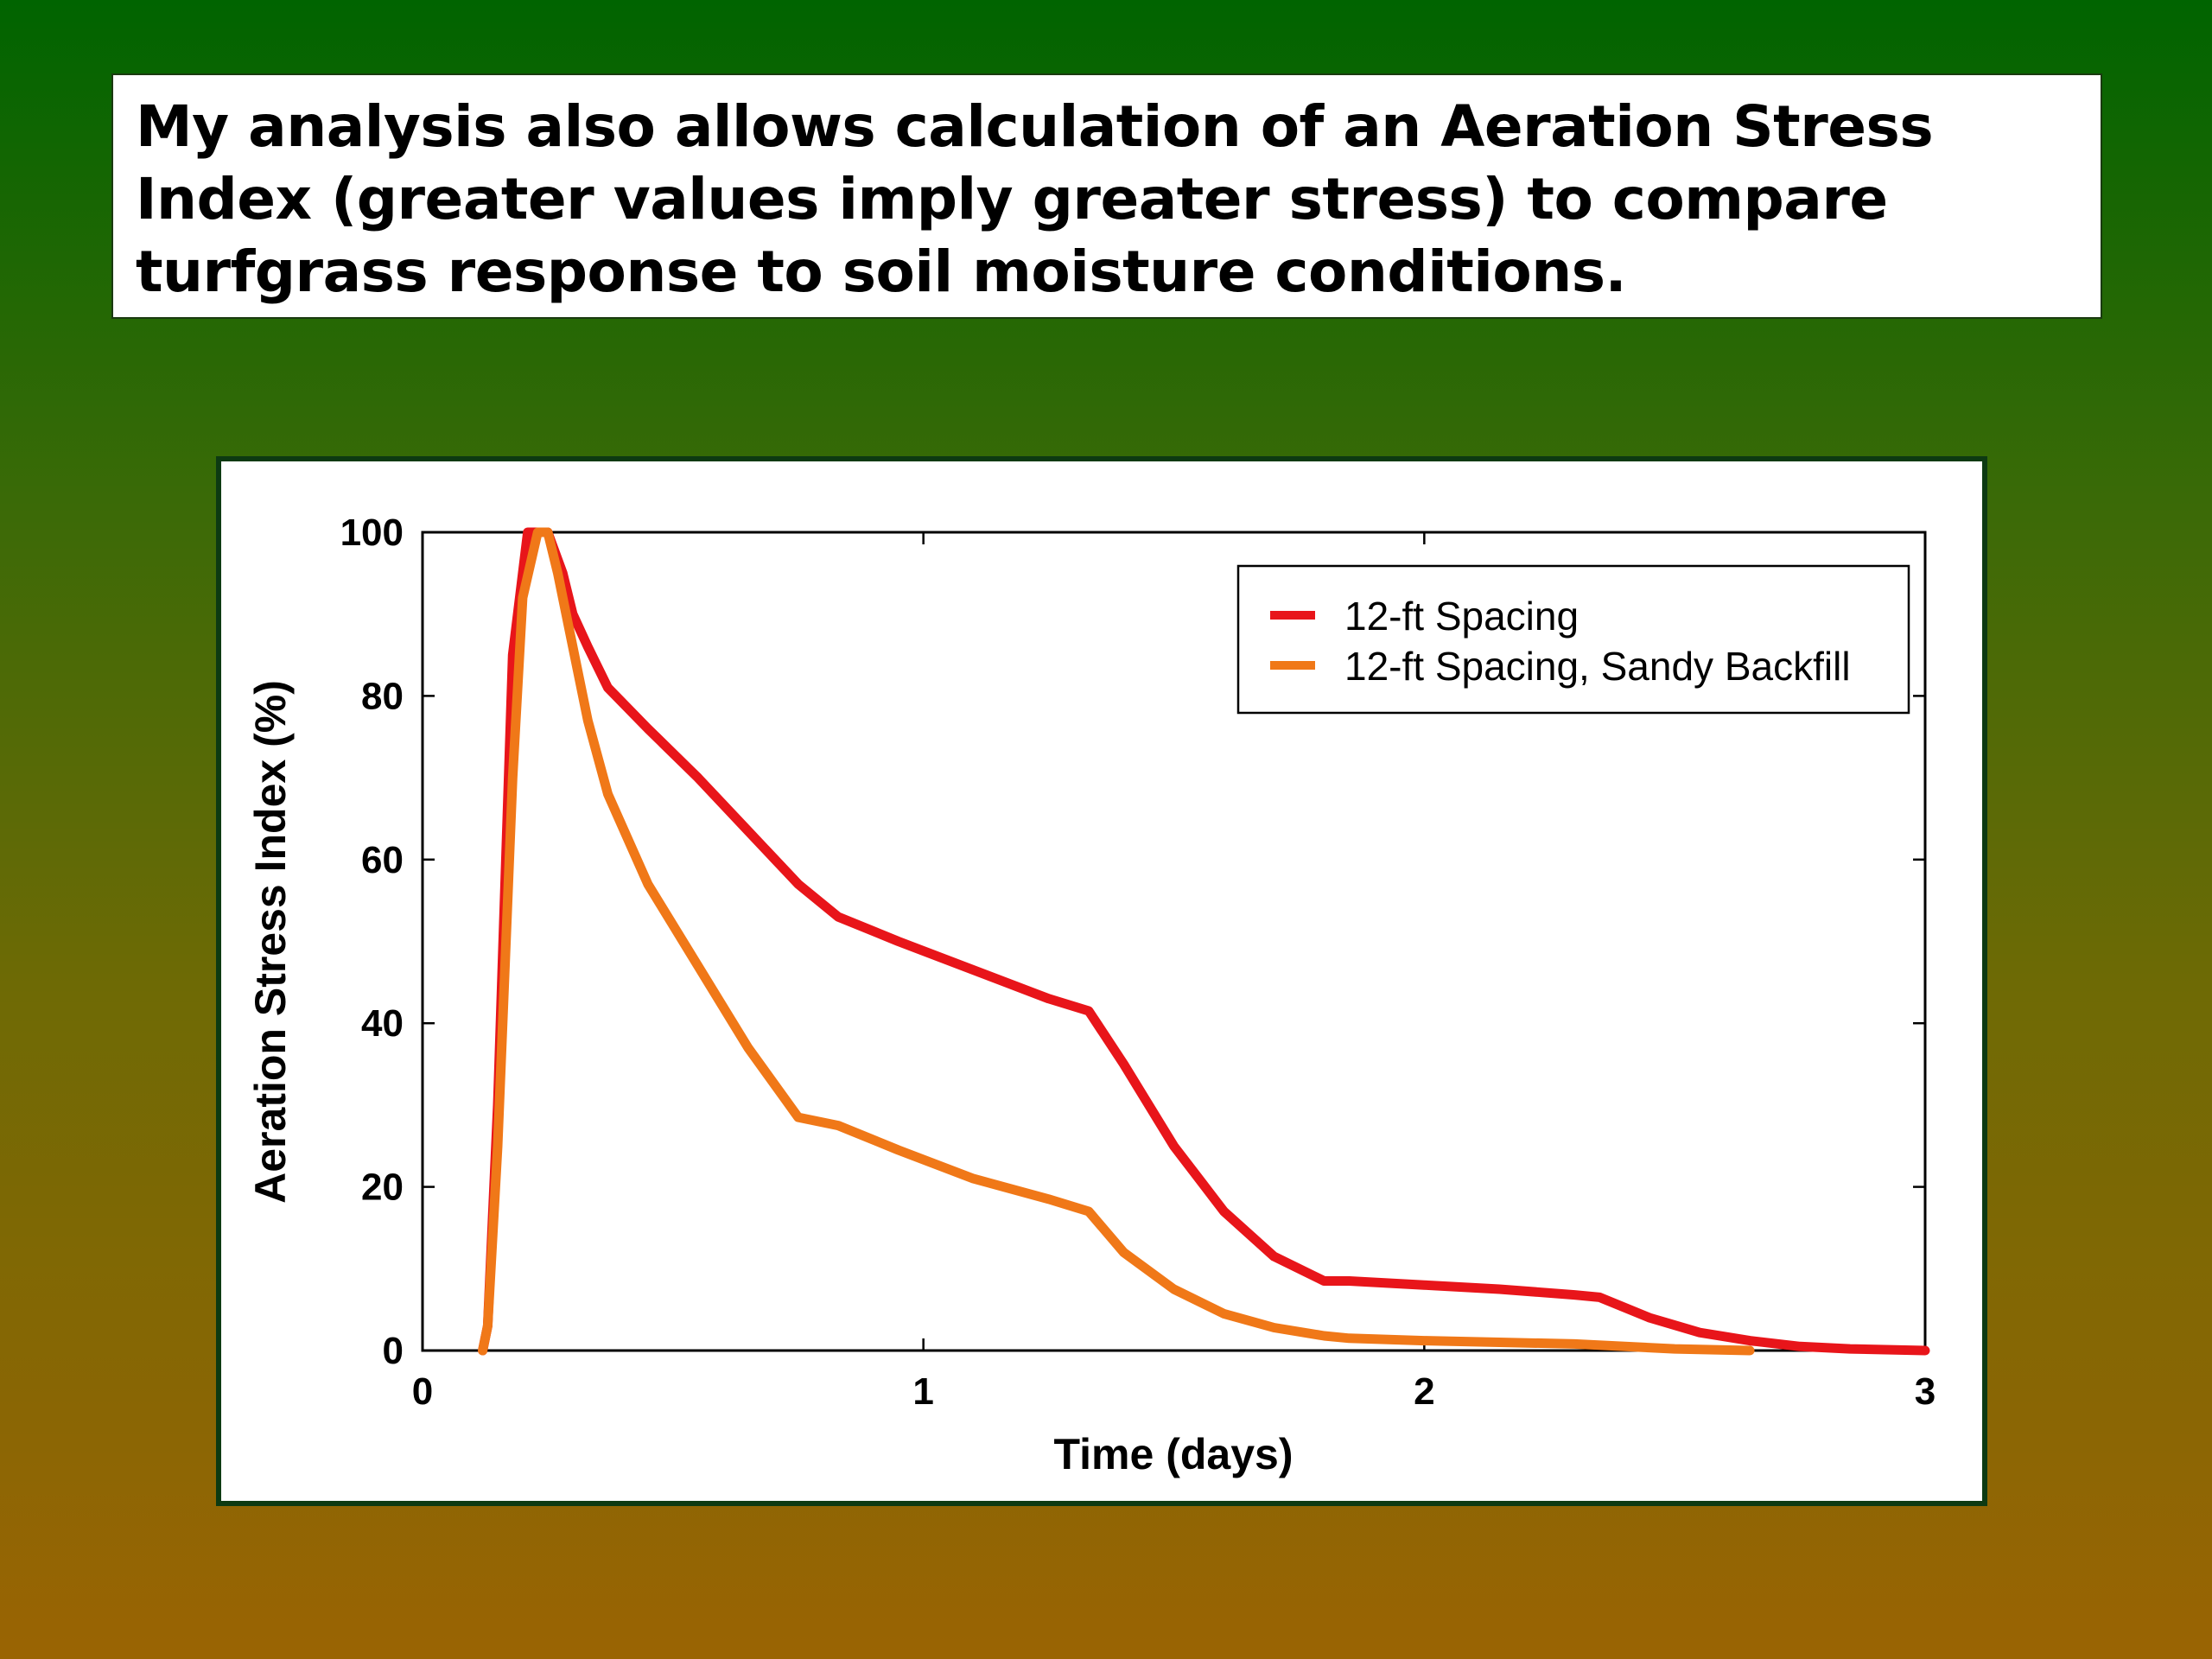  Describe the element at coordinates (382, 860) in the screenshot. I see `y-tick-label-3: 60` at that location.